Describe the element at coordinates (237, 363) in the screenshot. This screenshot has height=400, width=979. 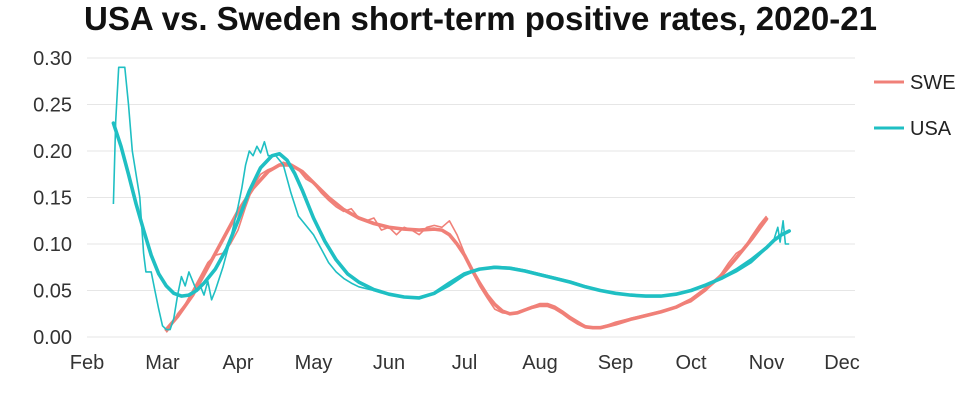
I see `x-tick-label: Apr` at that location.